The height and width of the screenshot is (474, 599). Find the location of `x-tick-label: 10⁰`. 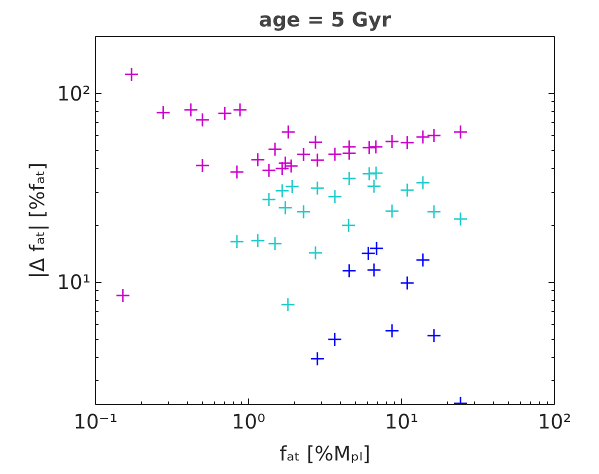

x-tick-label: 10⁰ is located at coordinates (249, 422).